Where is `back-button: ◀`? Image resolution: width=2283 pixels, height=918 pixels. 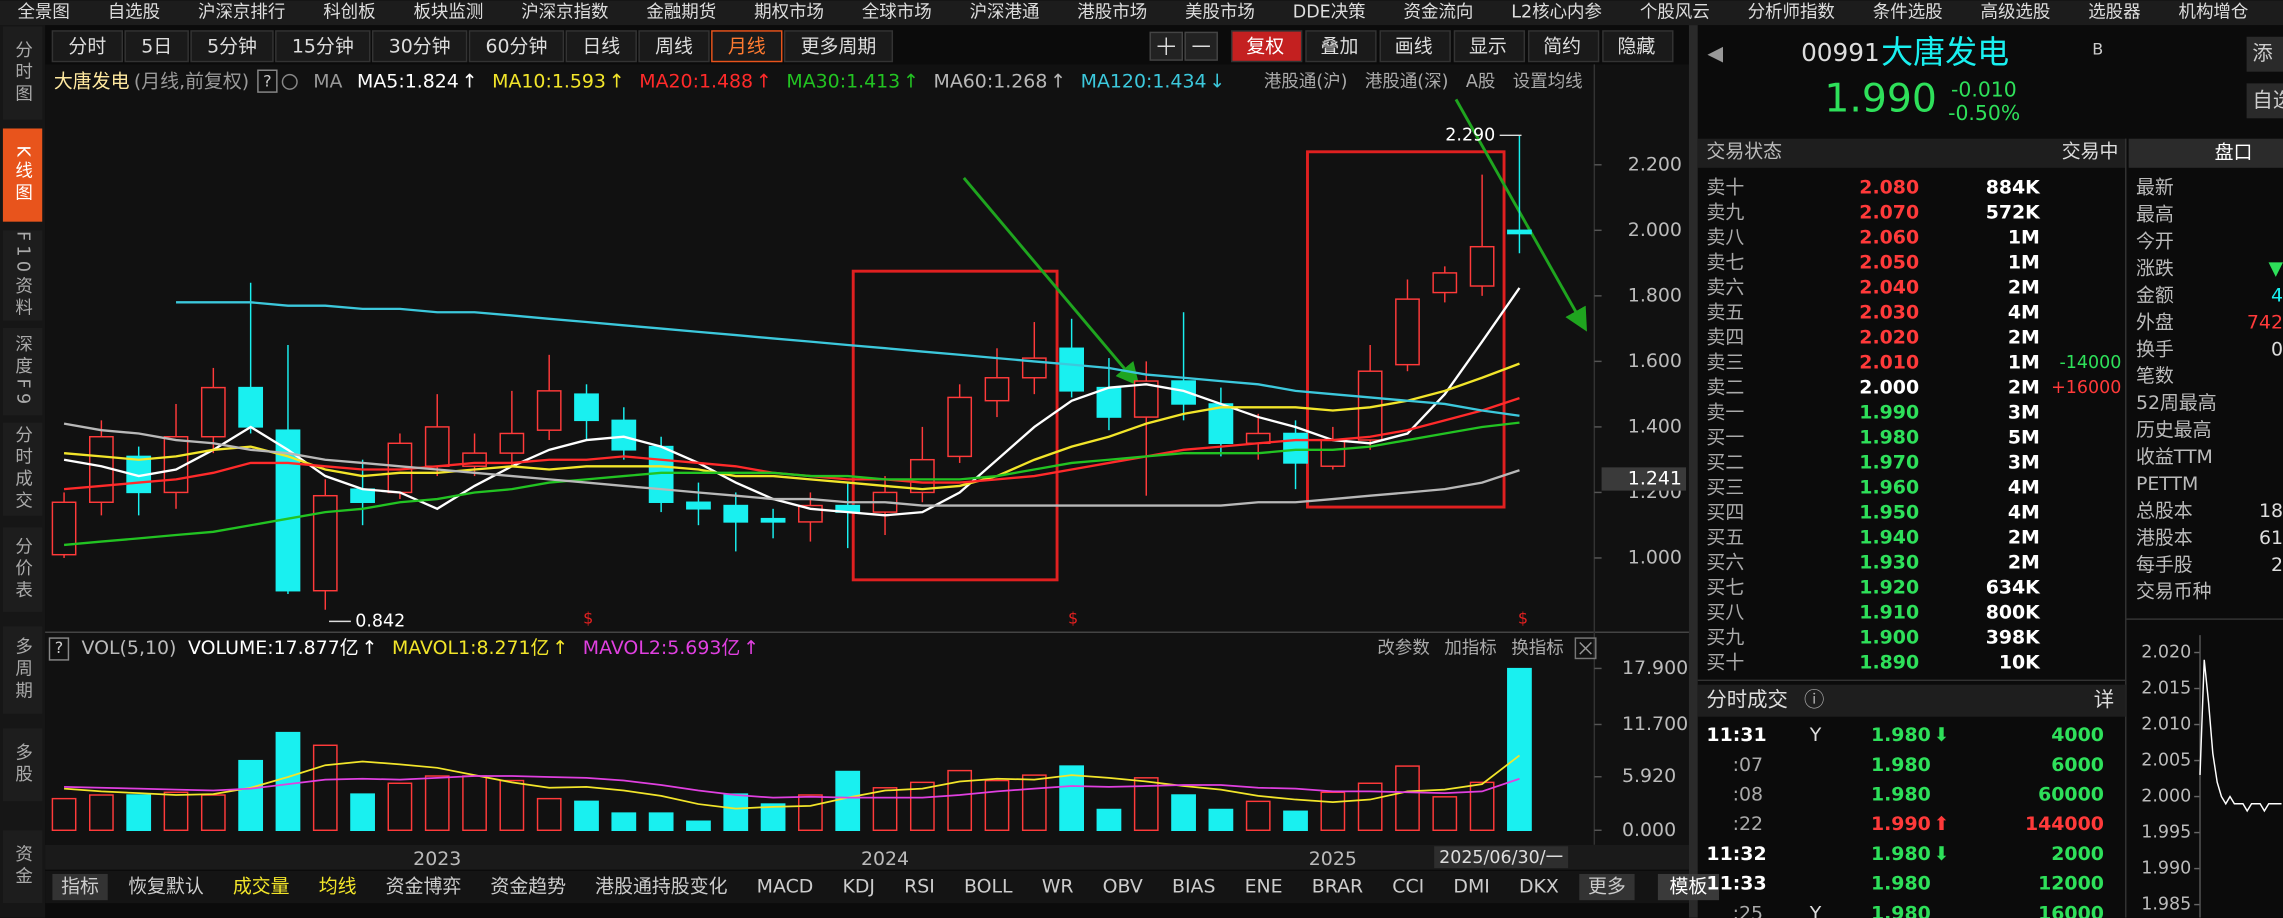
back-button: ◀ is located at coordinates (1715, 53).